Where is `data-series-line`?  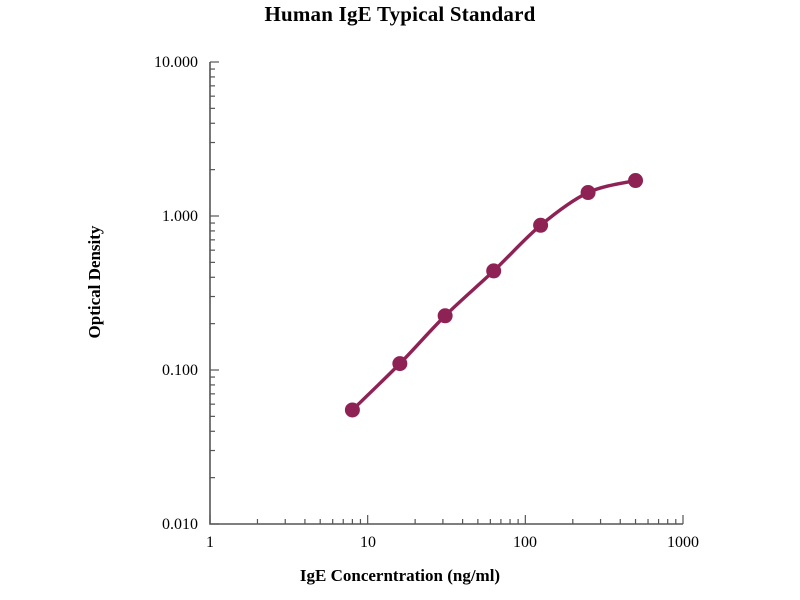 data-series-line is located at coordinates (494, 295).